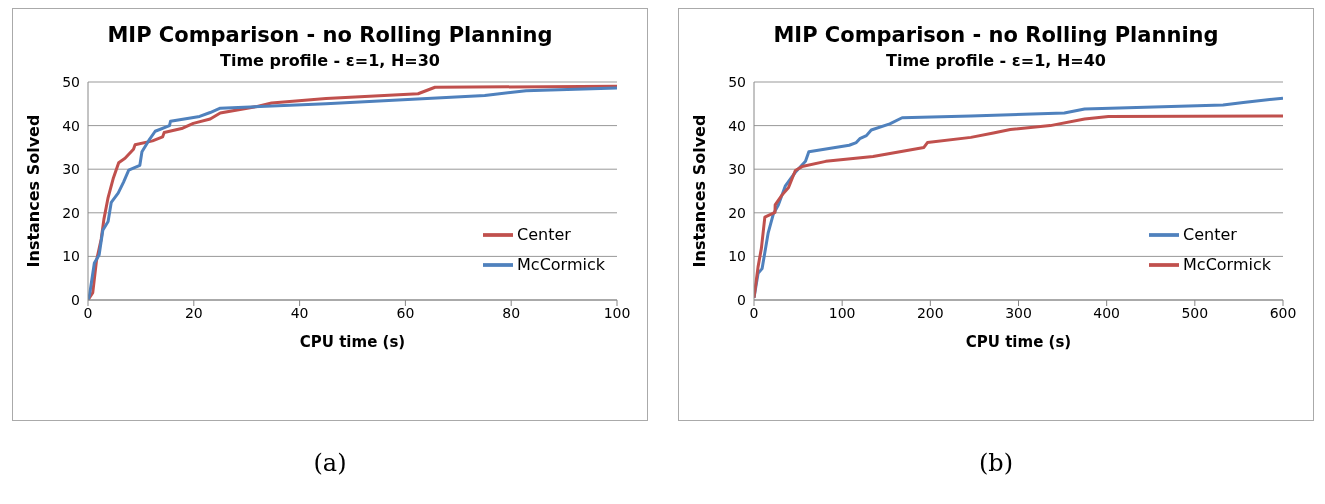  I want to click on x-tick-label: 80, so click(511, 312).